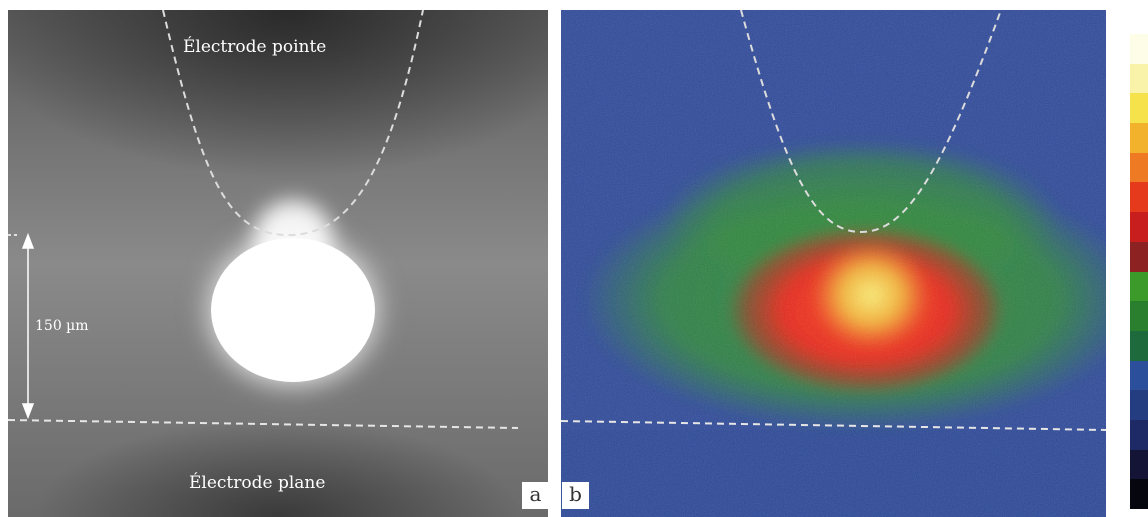 This screenshot has width=1148, height=517. I want to click on color-scale-bar, so click(1139, 271).